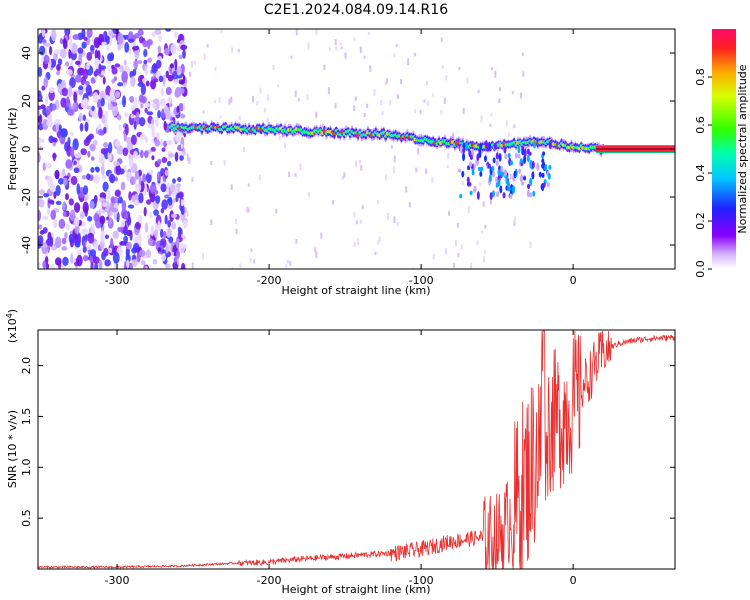 This screenshot has height=600, width=750. I want to click on y-tick-label: 2.0, so click(26, 366).